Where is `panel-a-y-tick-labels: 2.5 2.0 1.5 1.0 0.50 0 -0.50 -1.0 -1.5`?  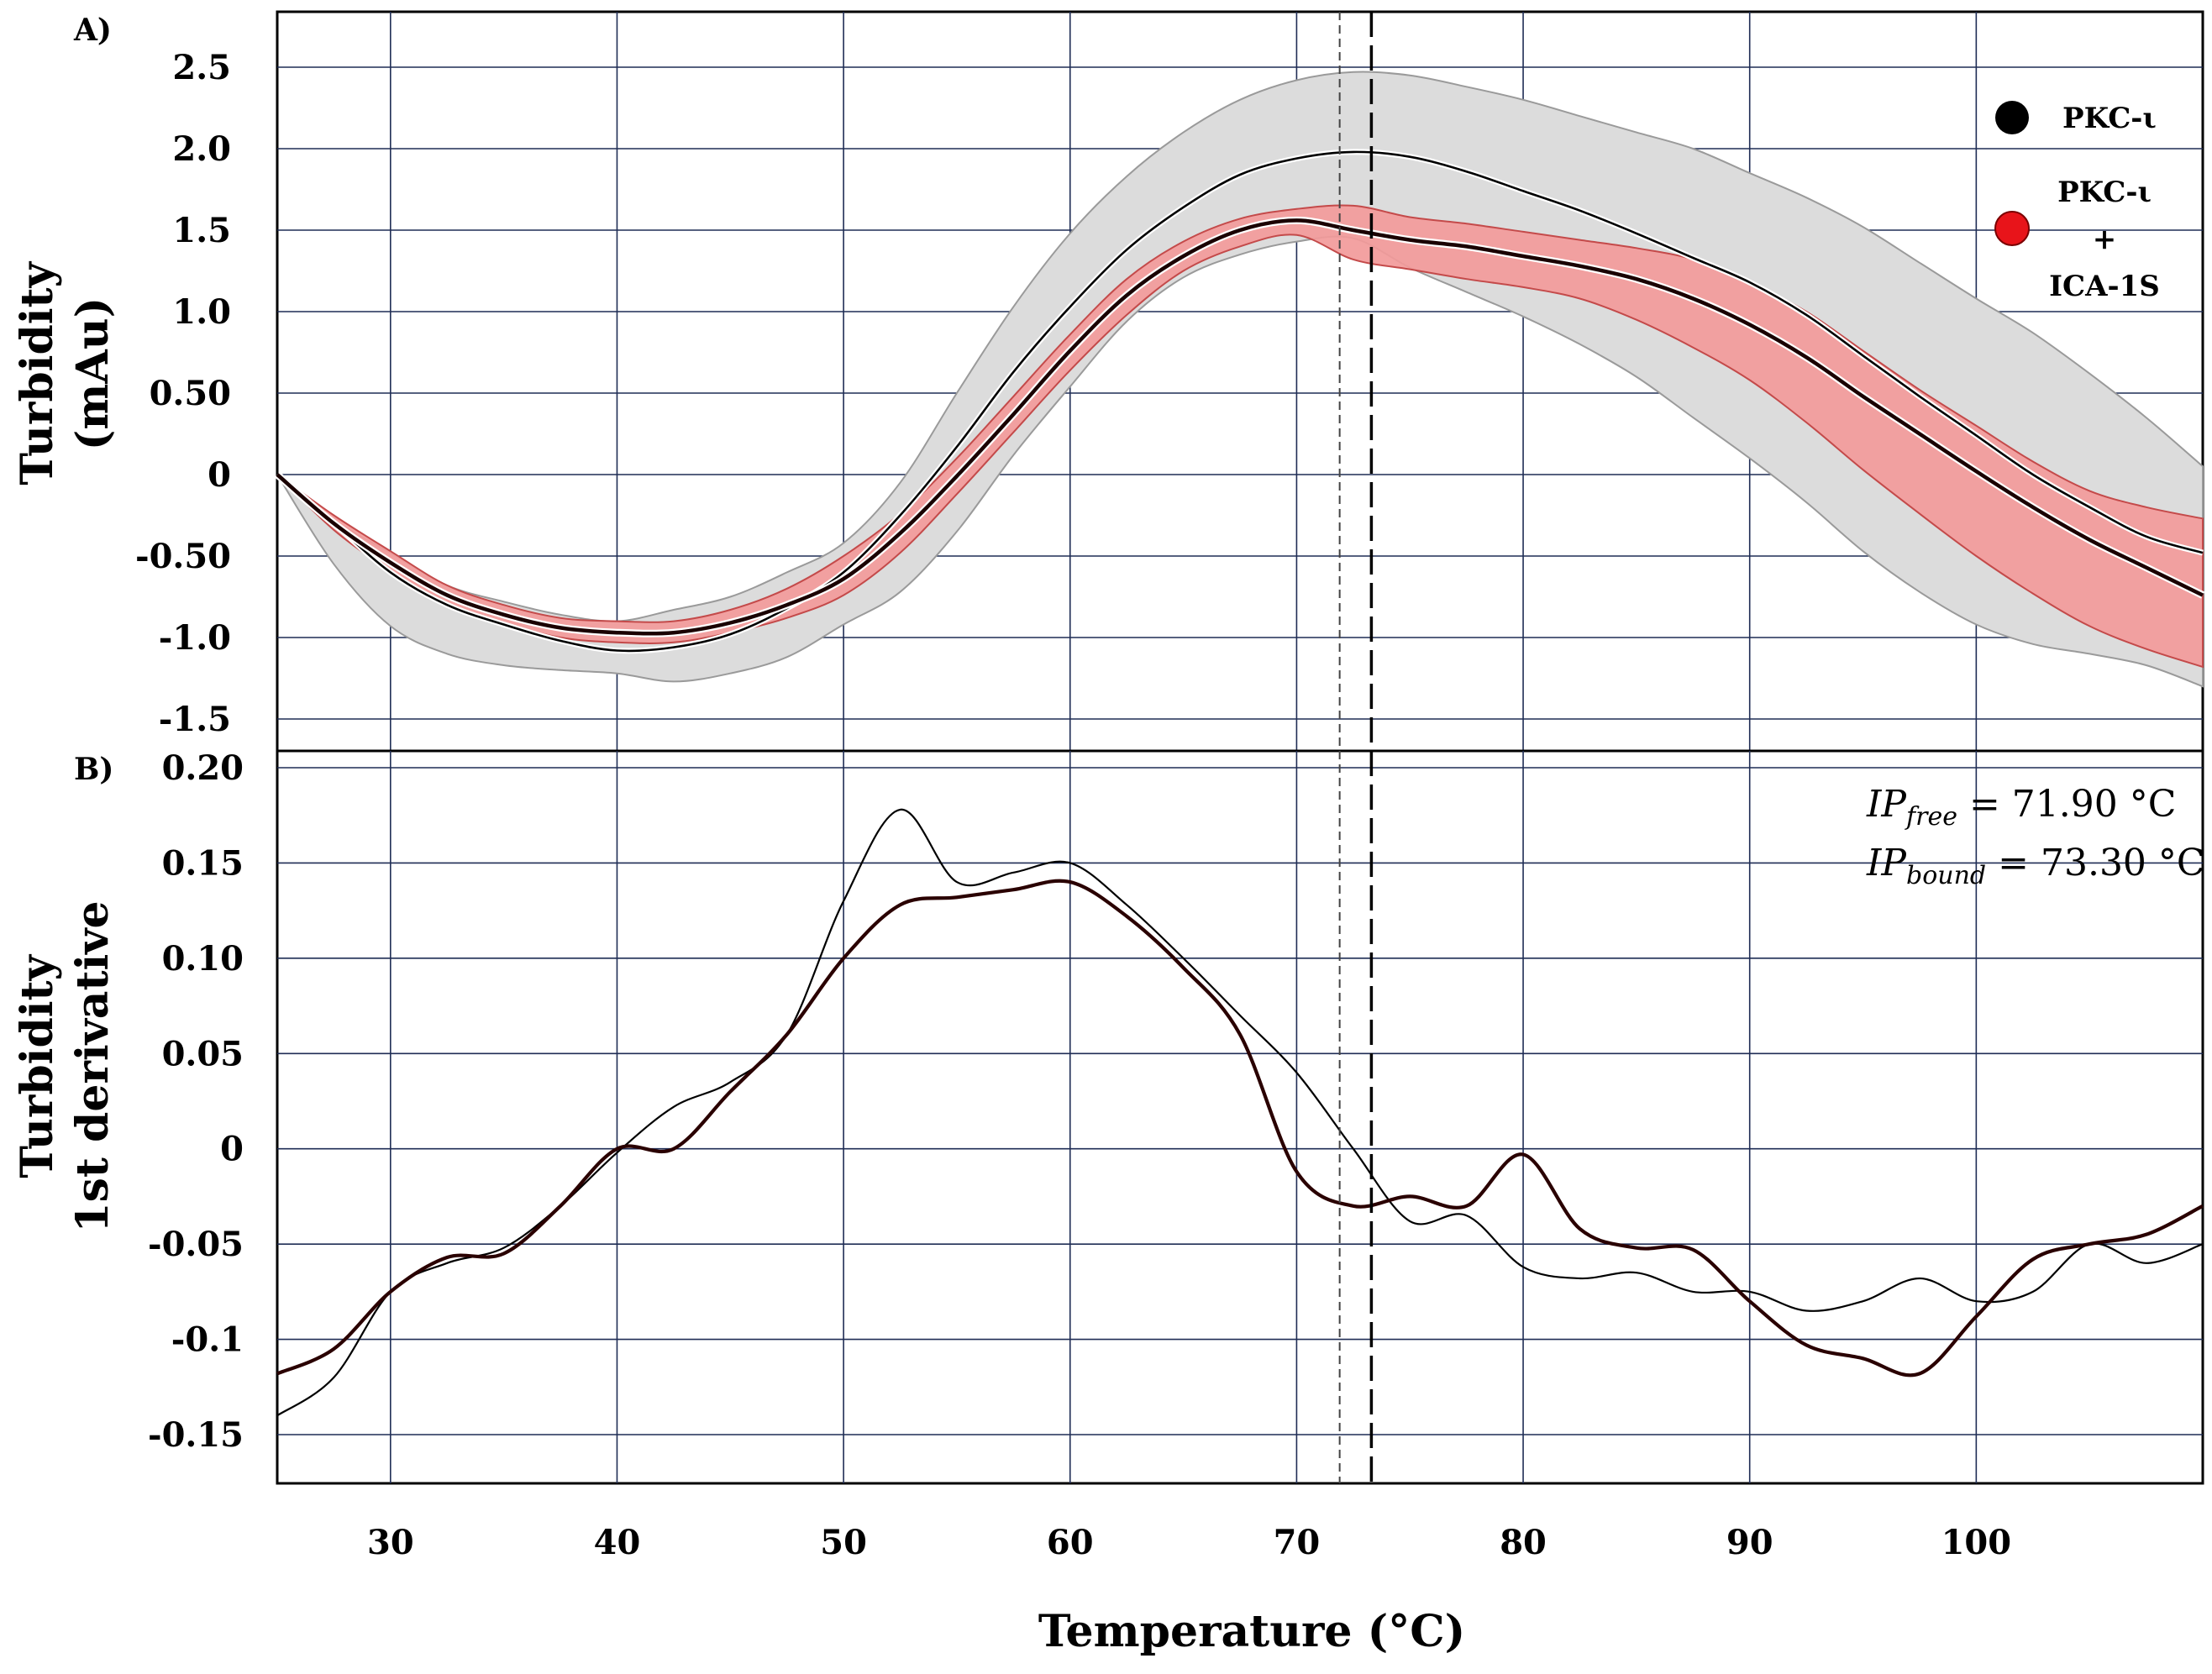 panel-a-y-tick-labels: 2.5 2.0 1.5 1.0 0.50 0 -0.50 -1.0 -1.5 is located at coordinates (183, 393).